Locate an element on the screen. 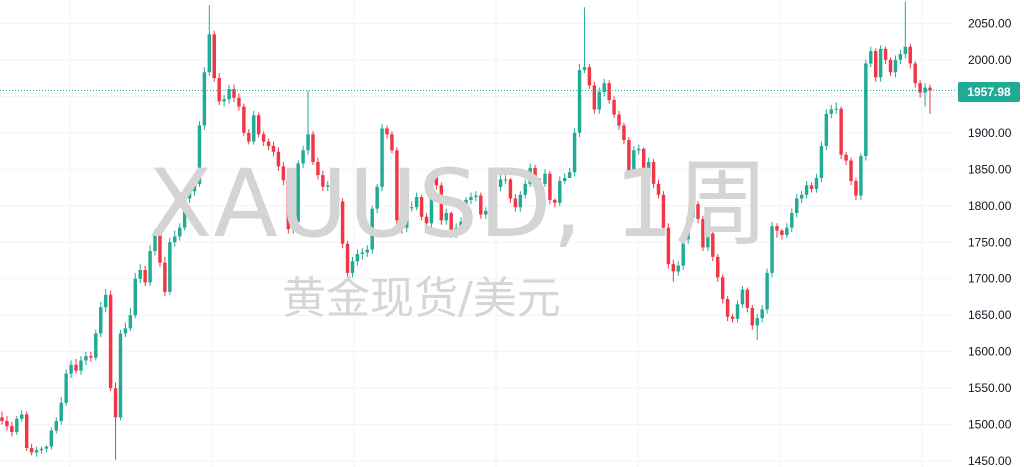 This screenshot has width=1024, height=467. y-axis-tick-label: 1650.00 is located at coordinates (990, 315).